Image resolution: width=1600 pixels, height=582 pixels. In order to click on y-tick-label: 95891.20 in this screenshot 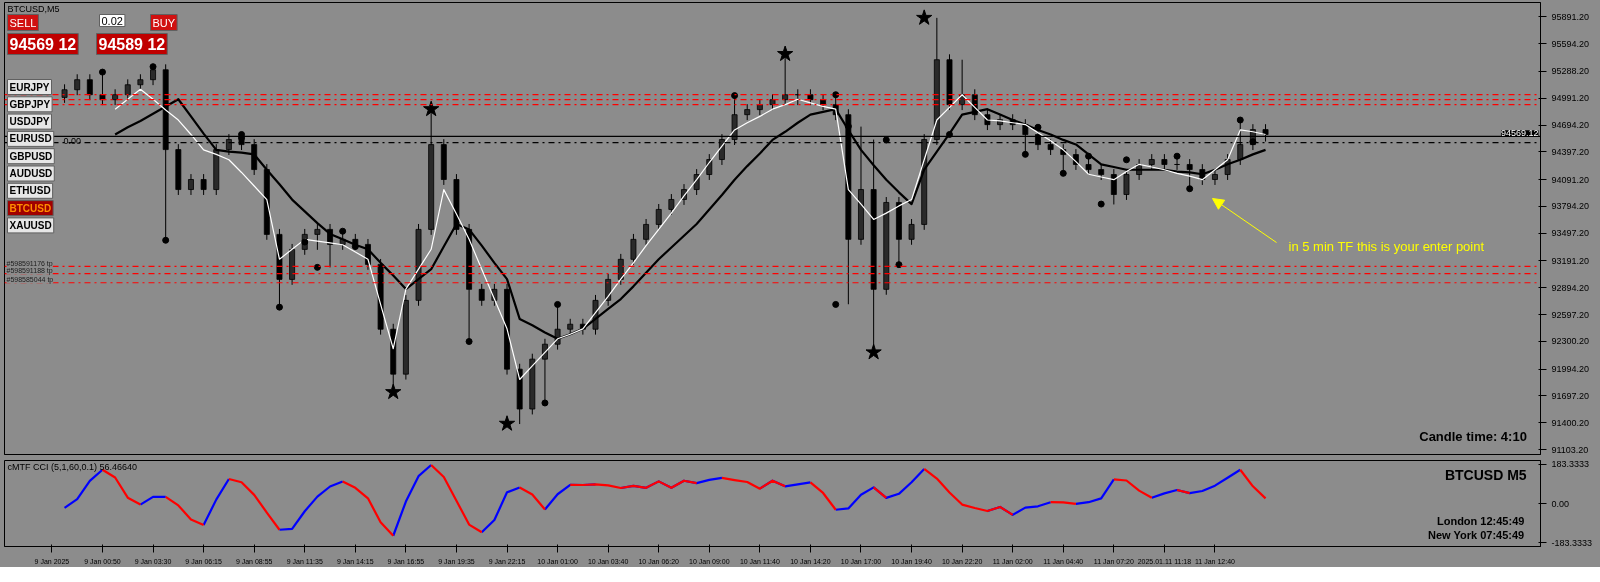, I will do `click(1570, 16)`.